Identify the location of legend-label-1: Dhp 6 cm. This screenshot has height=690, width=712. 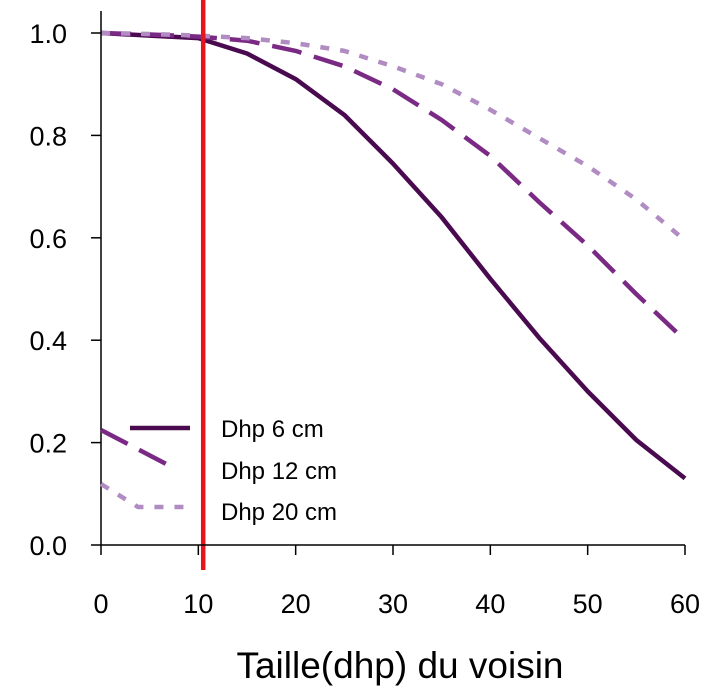
(272, 429).